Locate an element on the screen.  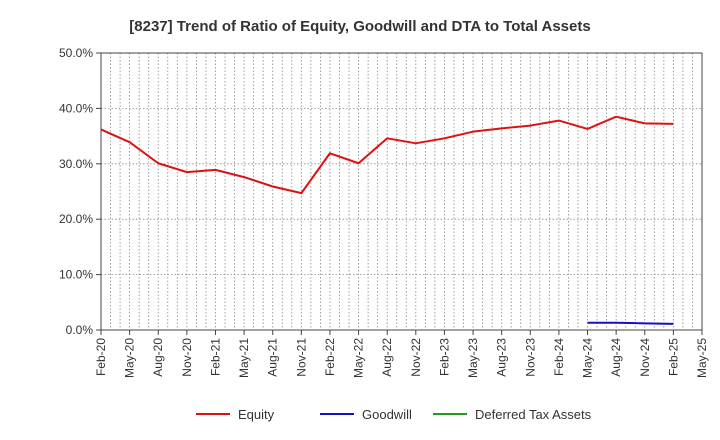
x-tick-label: Nov-21 is located at coordinates (301, 357).